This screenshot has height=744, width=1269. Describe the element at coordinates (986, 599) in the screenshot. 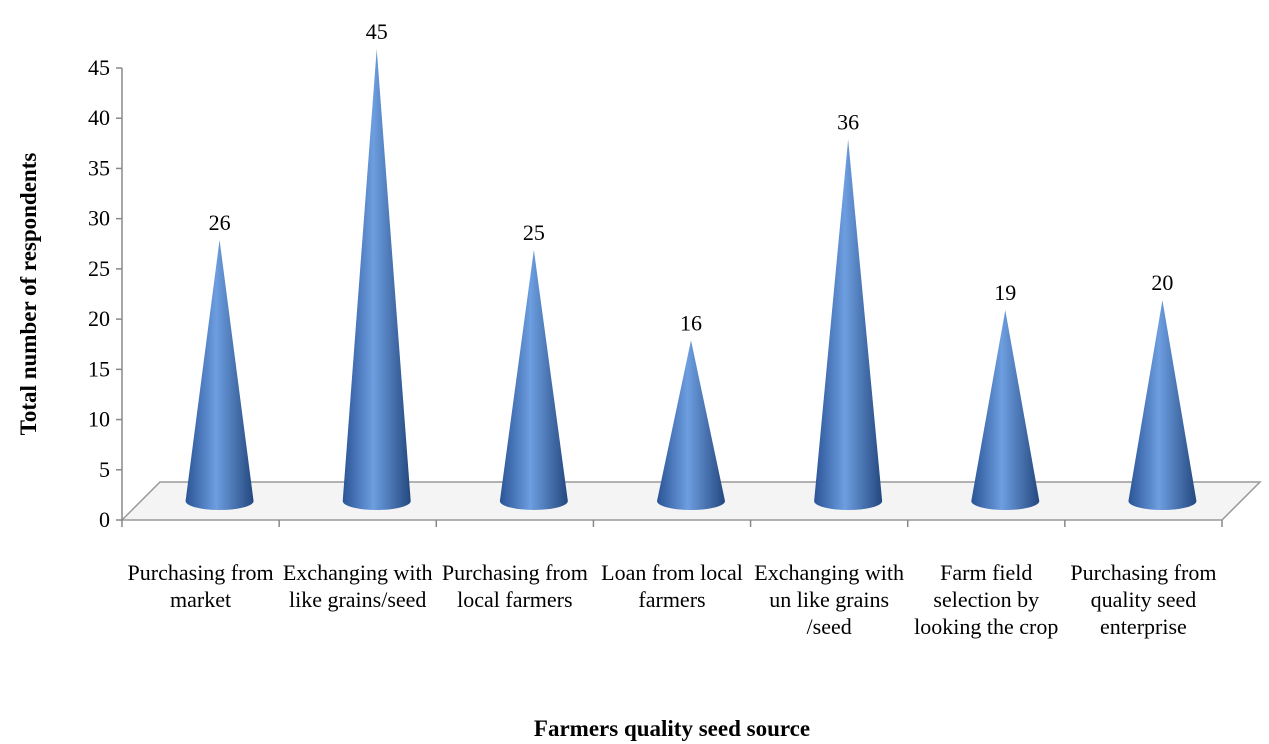

I see `x-tick-label: Farm field selection by looking the crop` at that location.